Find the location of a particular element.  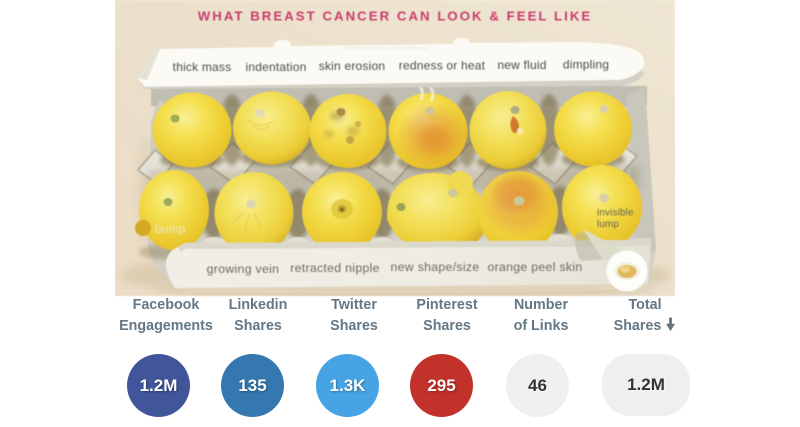

svg-text: retracted nipple is located at coordinates (335, 268).